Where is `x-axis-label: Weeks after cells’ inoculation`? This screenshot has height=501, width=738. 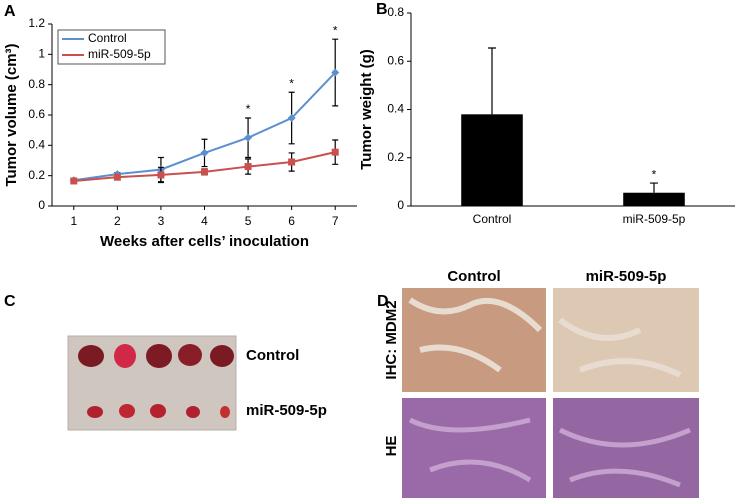 x-axis-label: Weeks after cells’ inoculation is located at coordinates (204, 241).